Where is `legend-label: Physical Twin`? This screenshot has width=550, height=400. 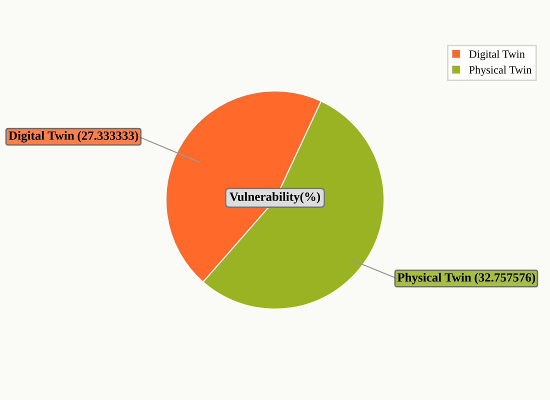
legend-label: Physical Twin is located at coordinates (500, 71).